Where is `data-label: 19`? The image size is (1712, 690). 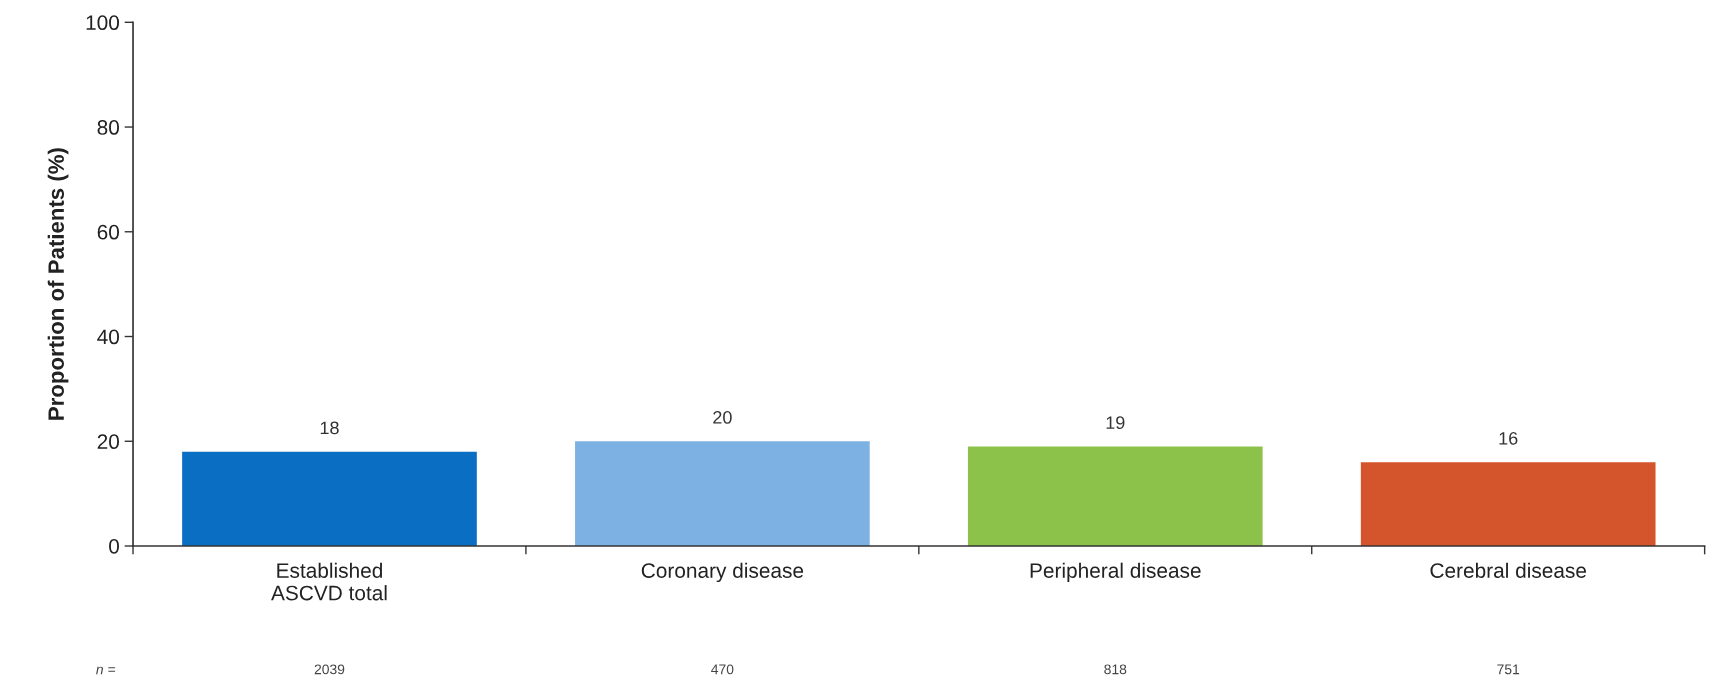 data-label: 19 is located at coordinates (1115, 423).